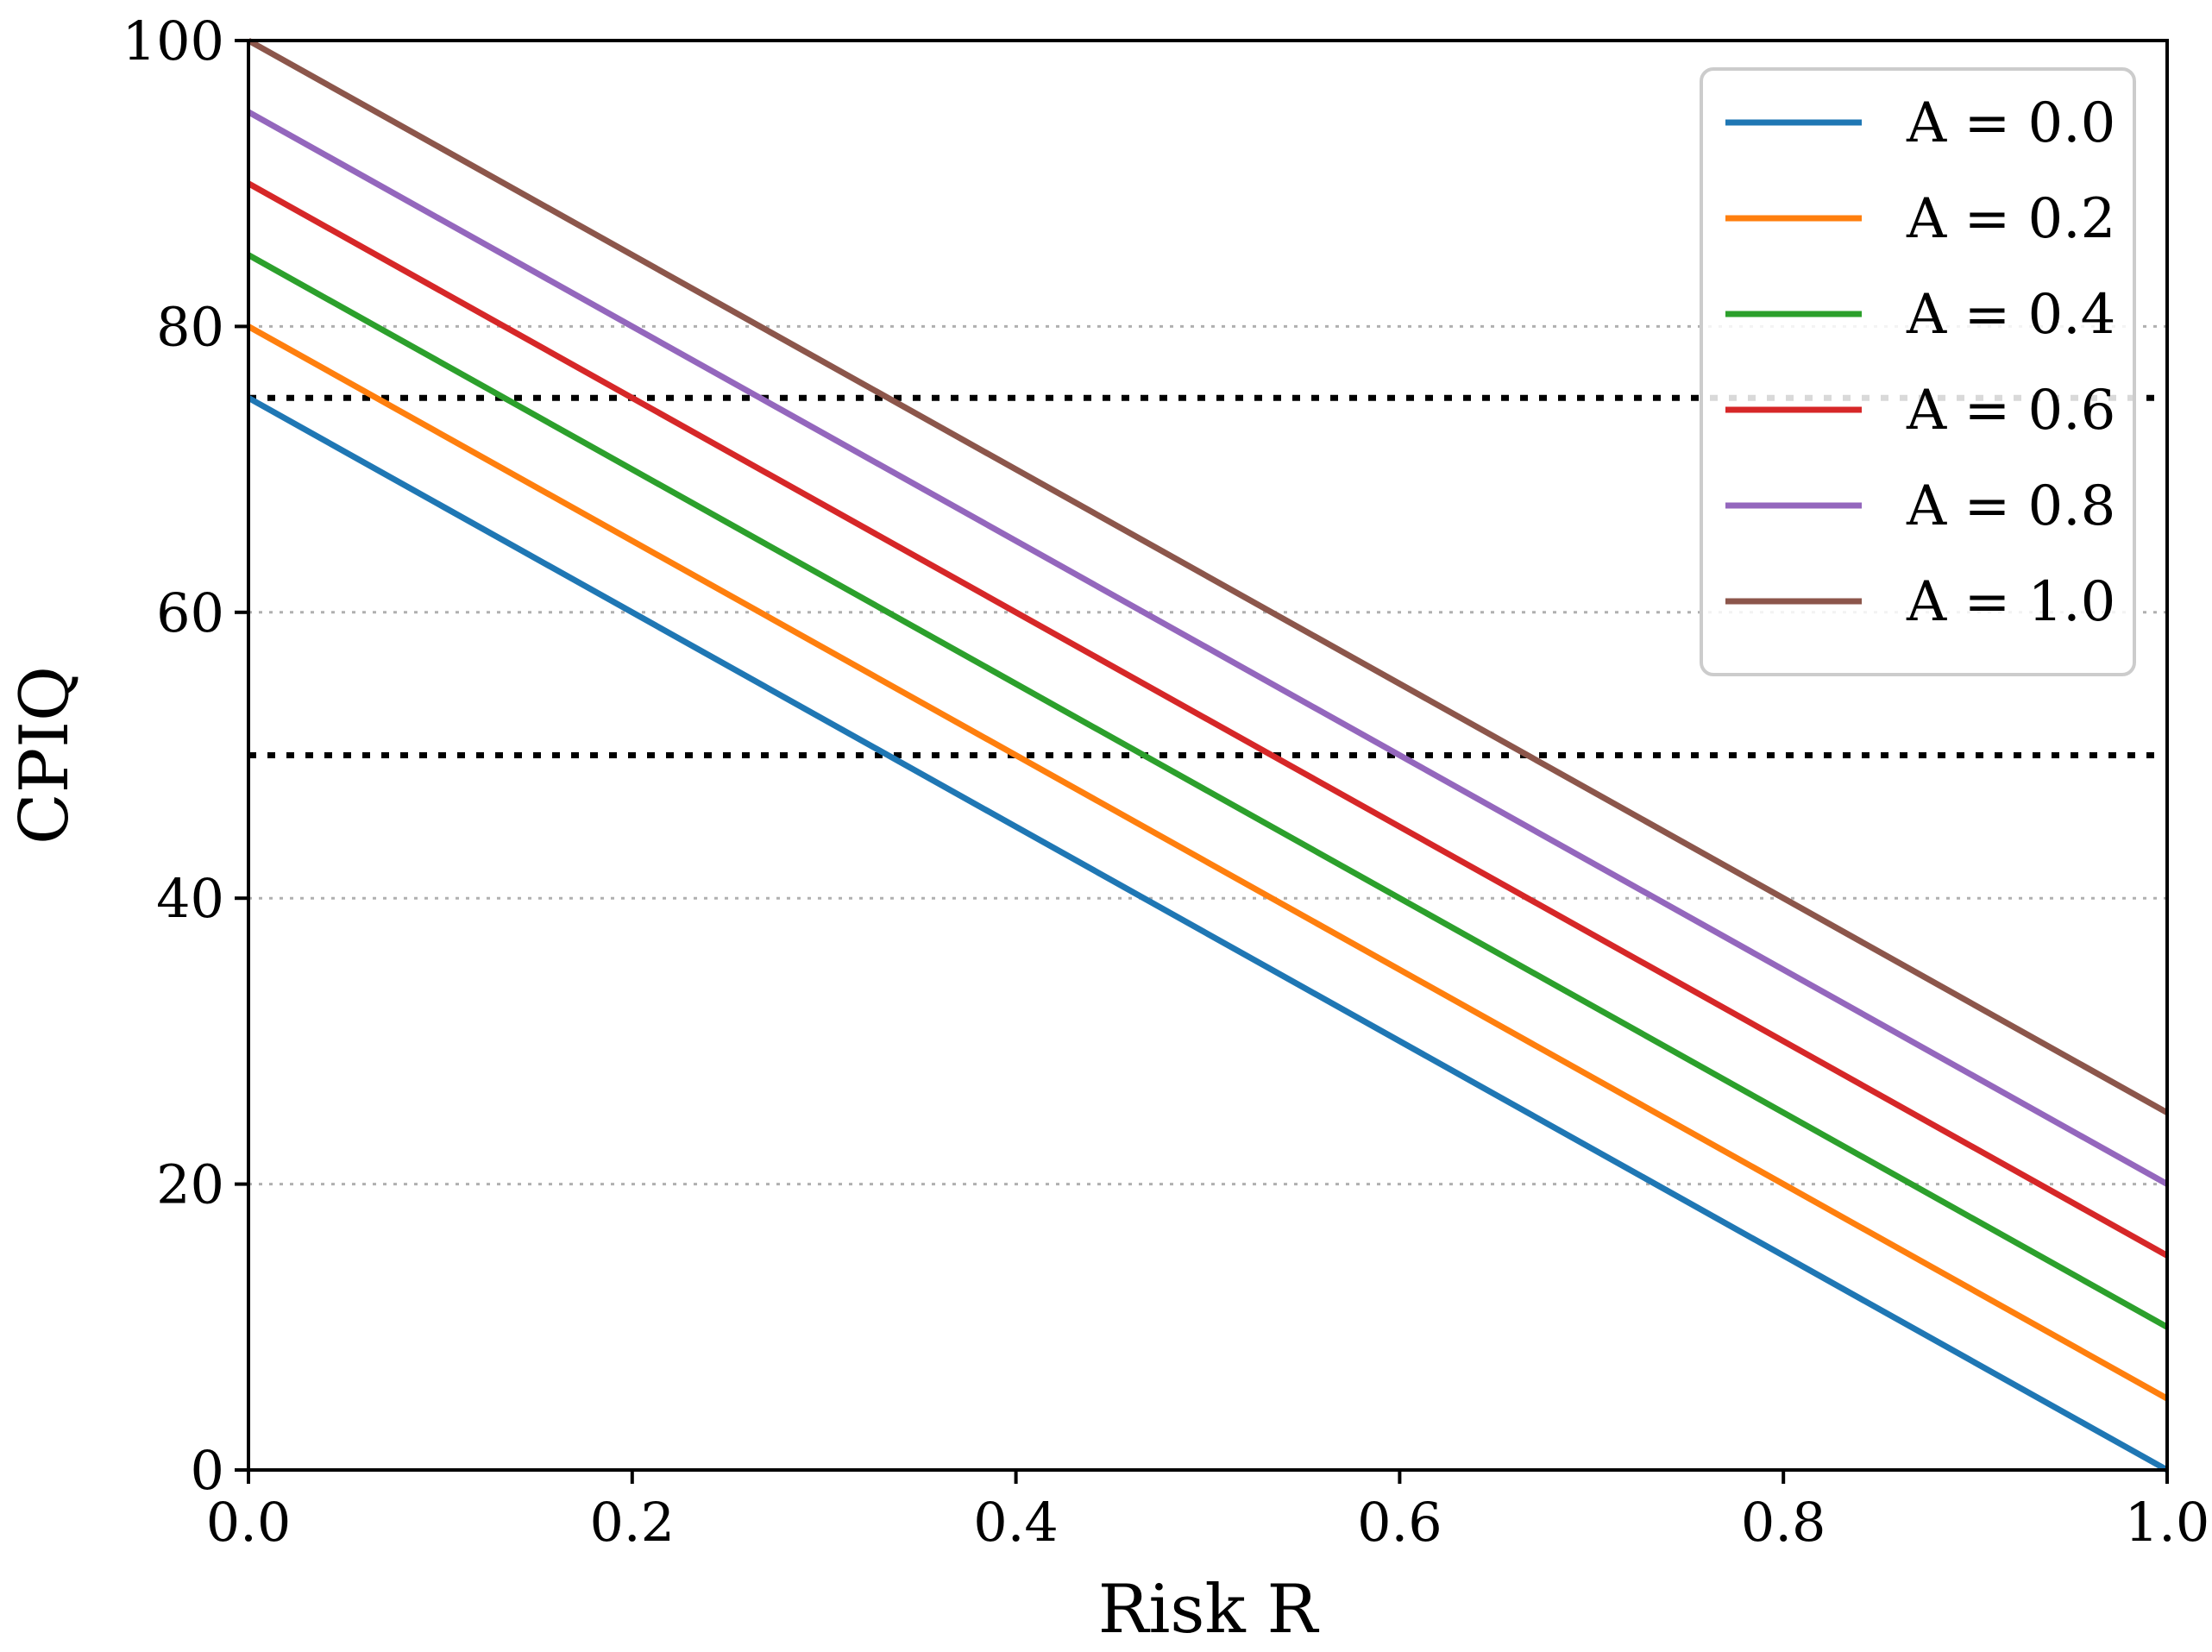 This screenshot has height=1652, width=2212. I want to click on legend-label: A = 0.6, so click(2011, 411).